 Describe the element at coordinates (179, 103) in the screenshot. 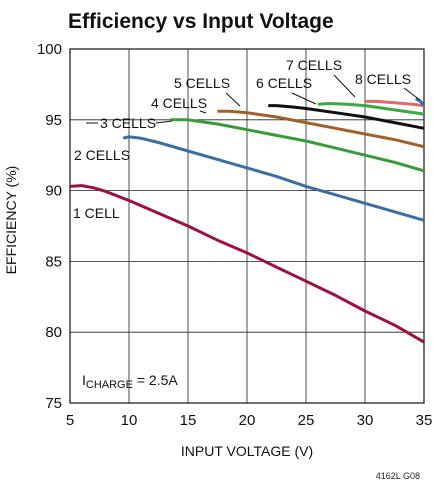

I see `series-label-4: 4 CELLS` at that location.